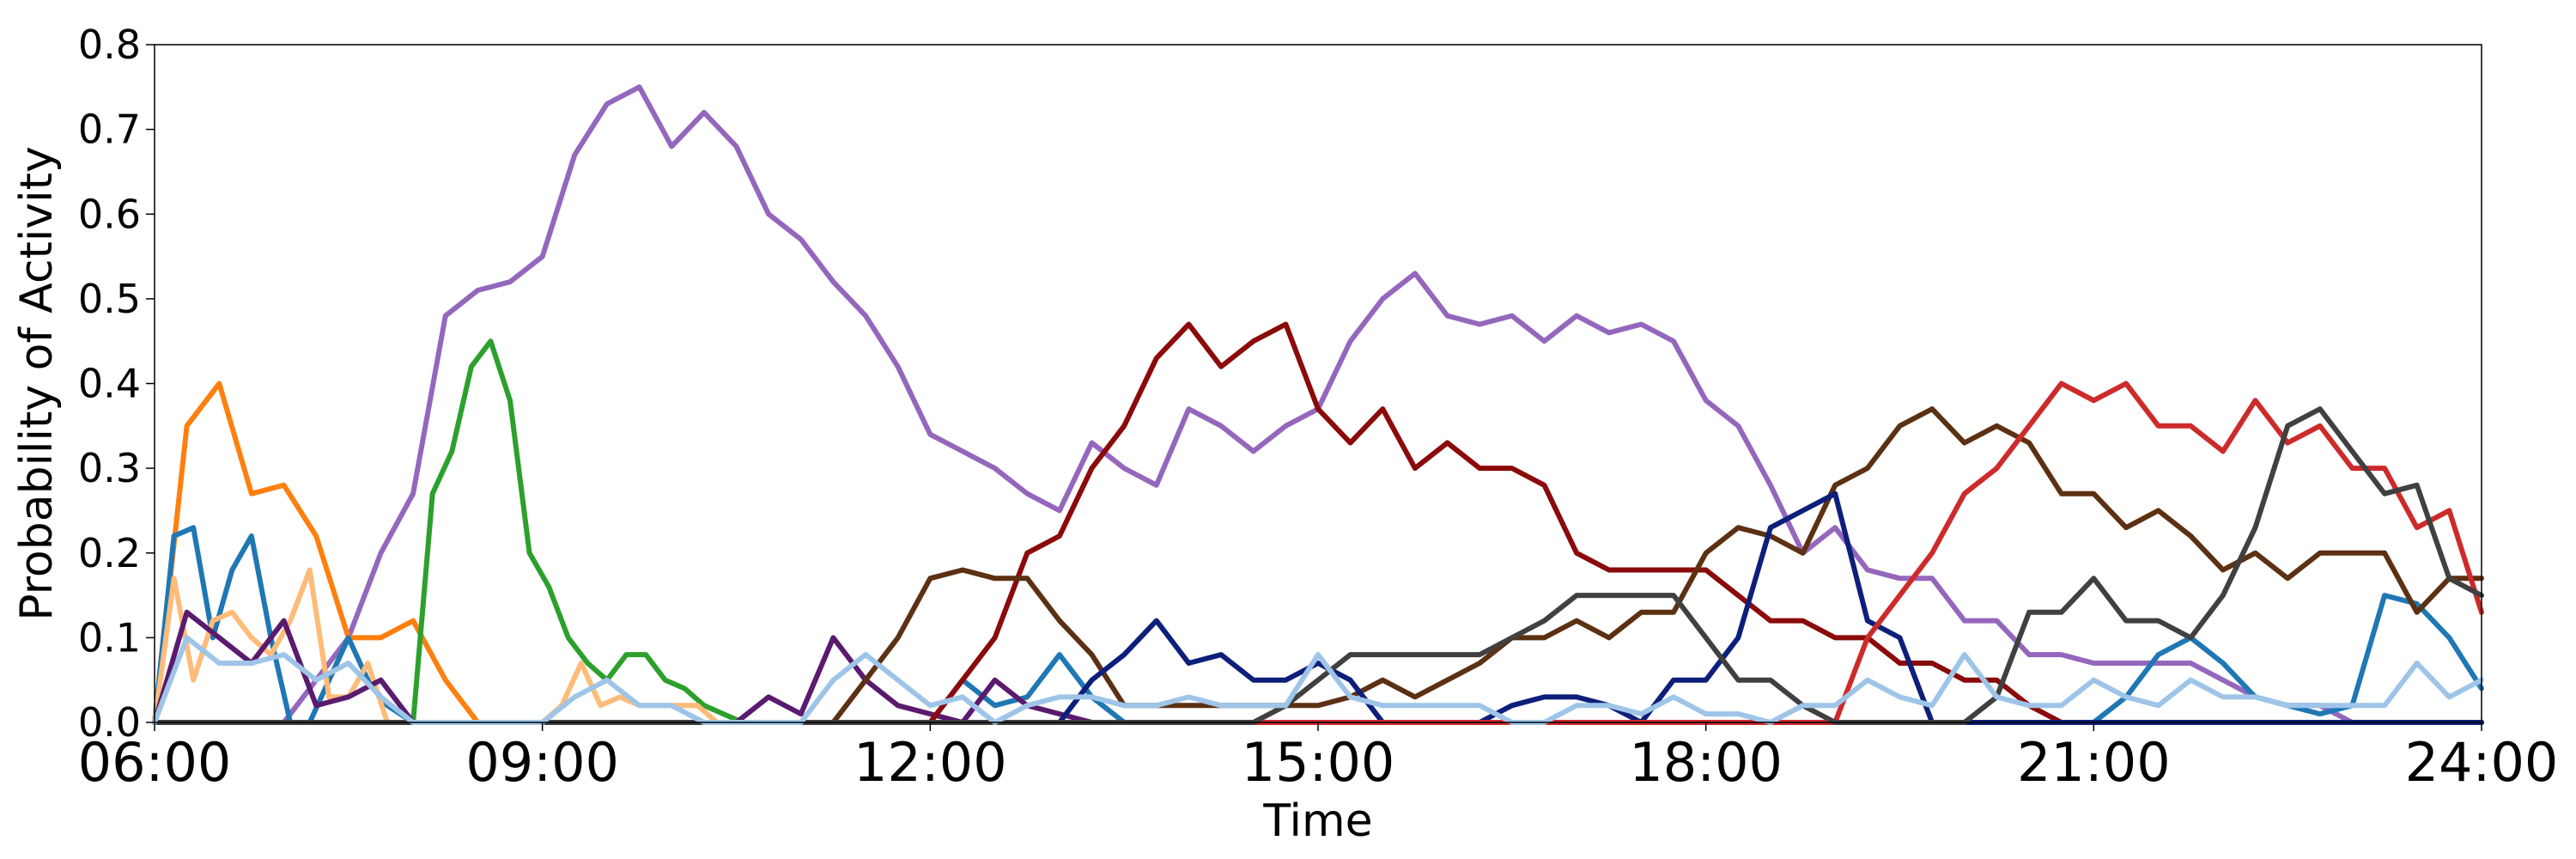 The height and width of the screenshot is (859, 2576). What do you see at coordinates (542, 763) in the screenshot?
I see `x-tick-label: 09:00` at bounding box center [542, 763].